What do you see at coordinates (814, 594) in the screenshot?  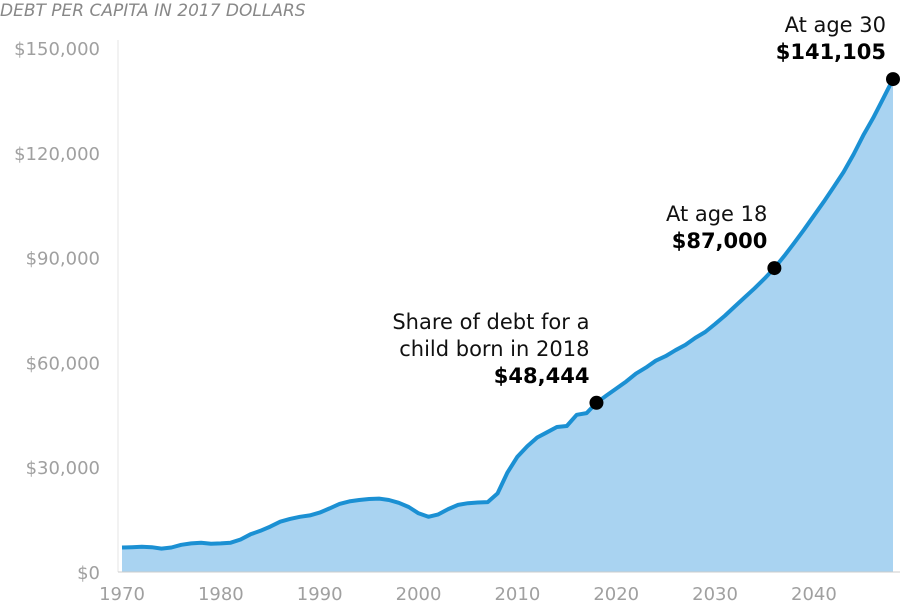 I see `x-tick-label: 2040` at bounding box center [814, 594].